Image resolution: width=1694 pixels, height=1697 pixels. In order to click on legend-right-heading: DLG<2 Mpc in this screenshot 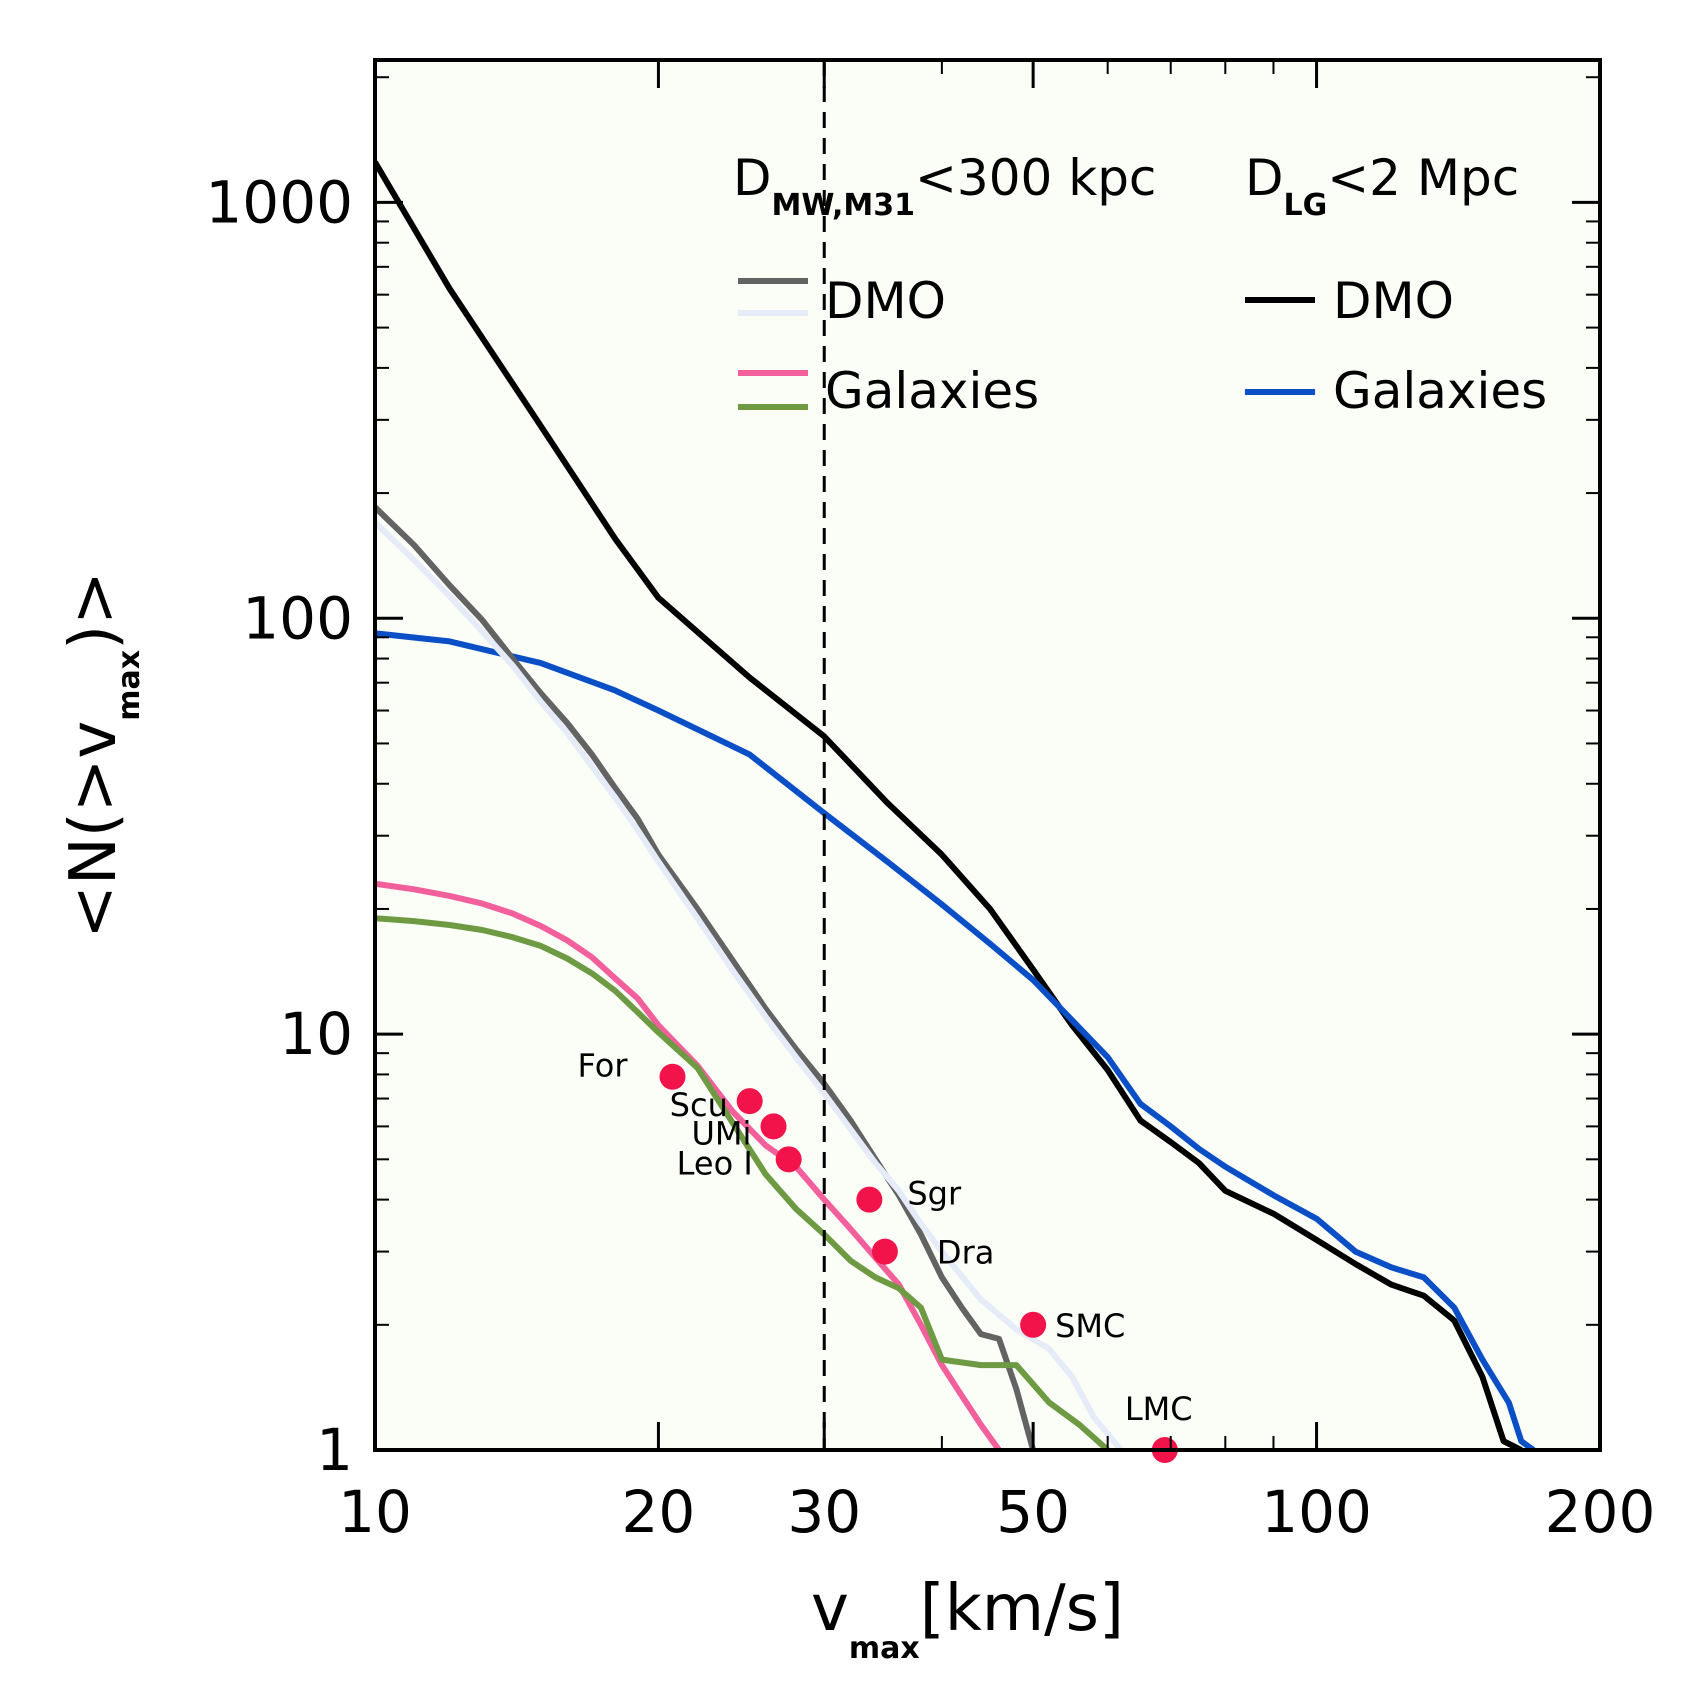, I will do `click(1382, 186)`.